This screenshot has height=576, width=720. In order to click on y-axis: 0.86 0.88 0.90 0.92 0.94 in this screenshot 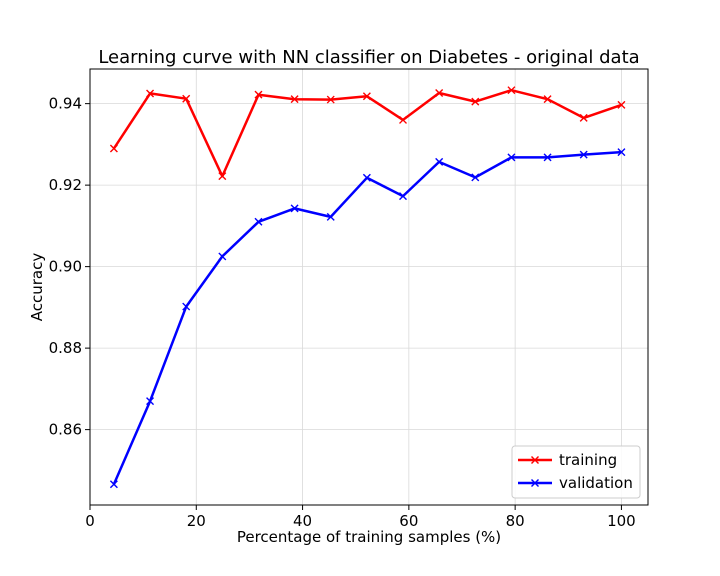, I will do `click(69, 267)`.